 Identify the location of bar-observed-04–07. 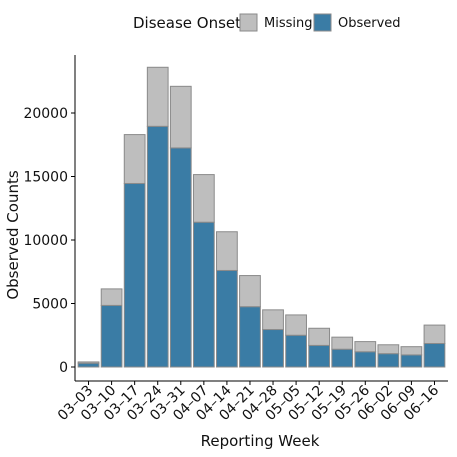
(203, 294).